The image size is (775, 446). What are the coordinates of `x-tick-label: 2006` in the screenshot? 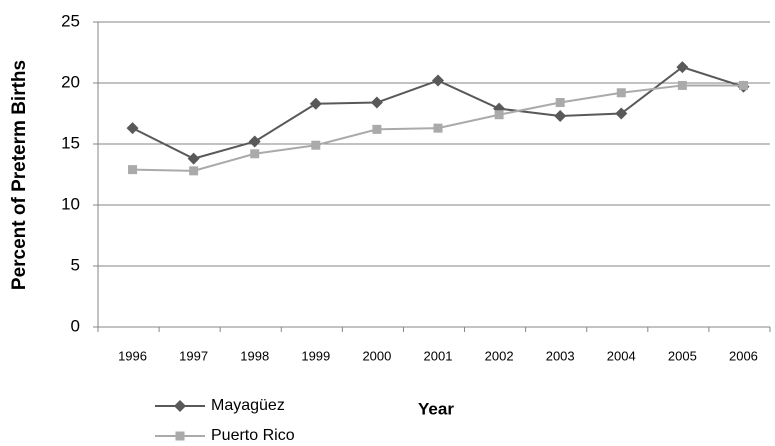 It's located at (743, 355).